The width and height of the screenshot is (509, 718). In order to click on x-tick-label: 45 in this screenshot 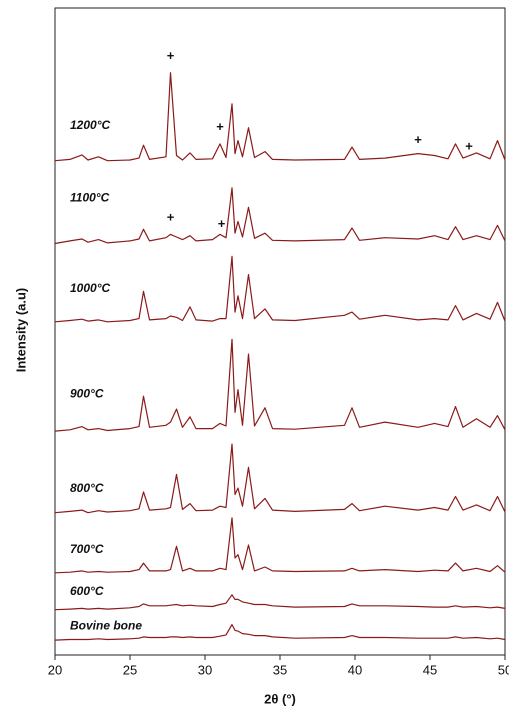, I will do `click(430, 669)`.